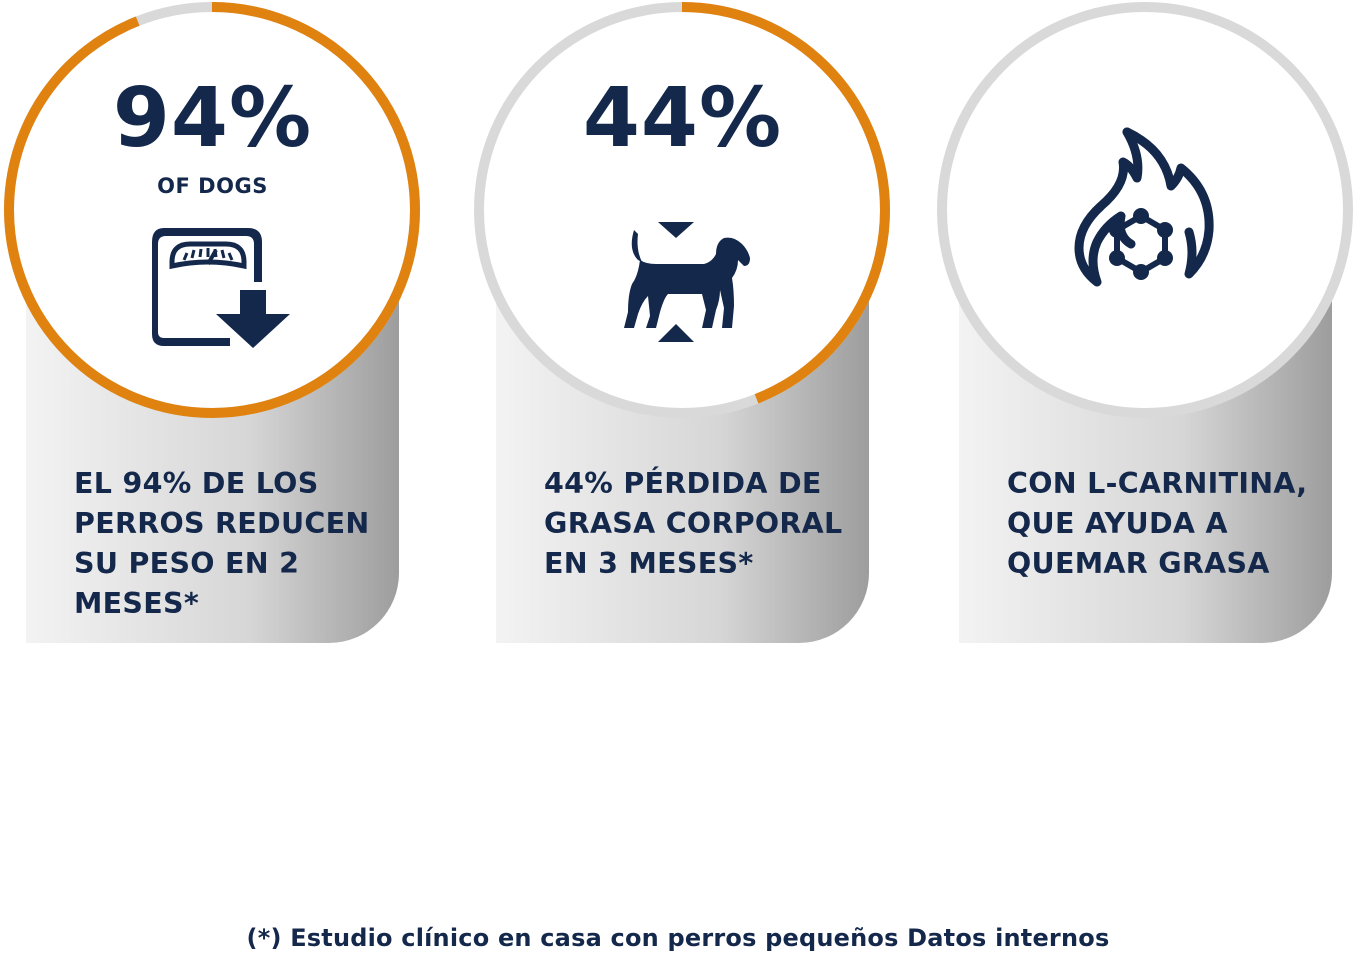  What do you see at coordinates (212, 118) in the screenshot?
I see `stat-value: 94%` at bounding box center [212, 118].